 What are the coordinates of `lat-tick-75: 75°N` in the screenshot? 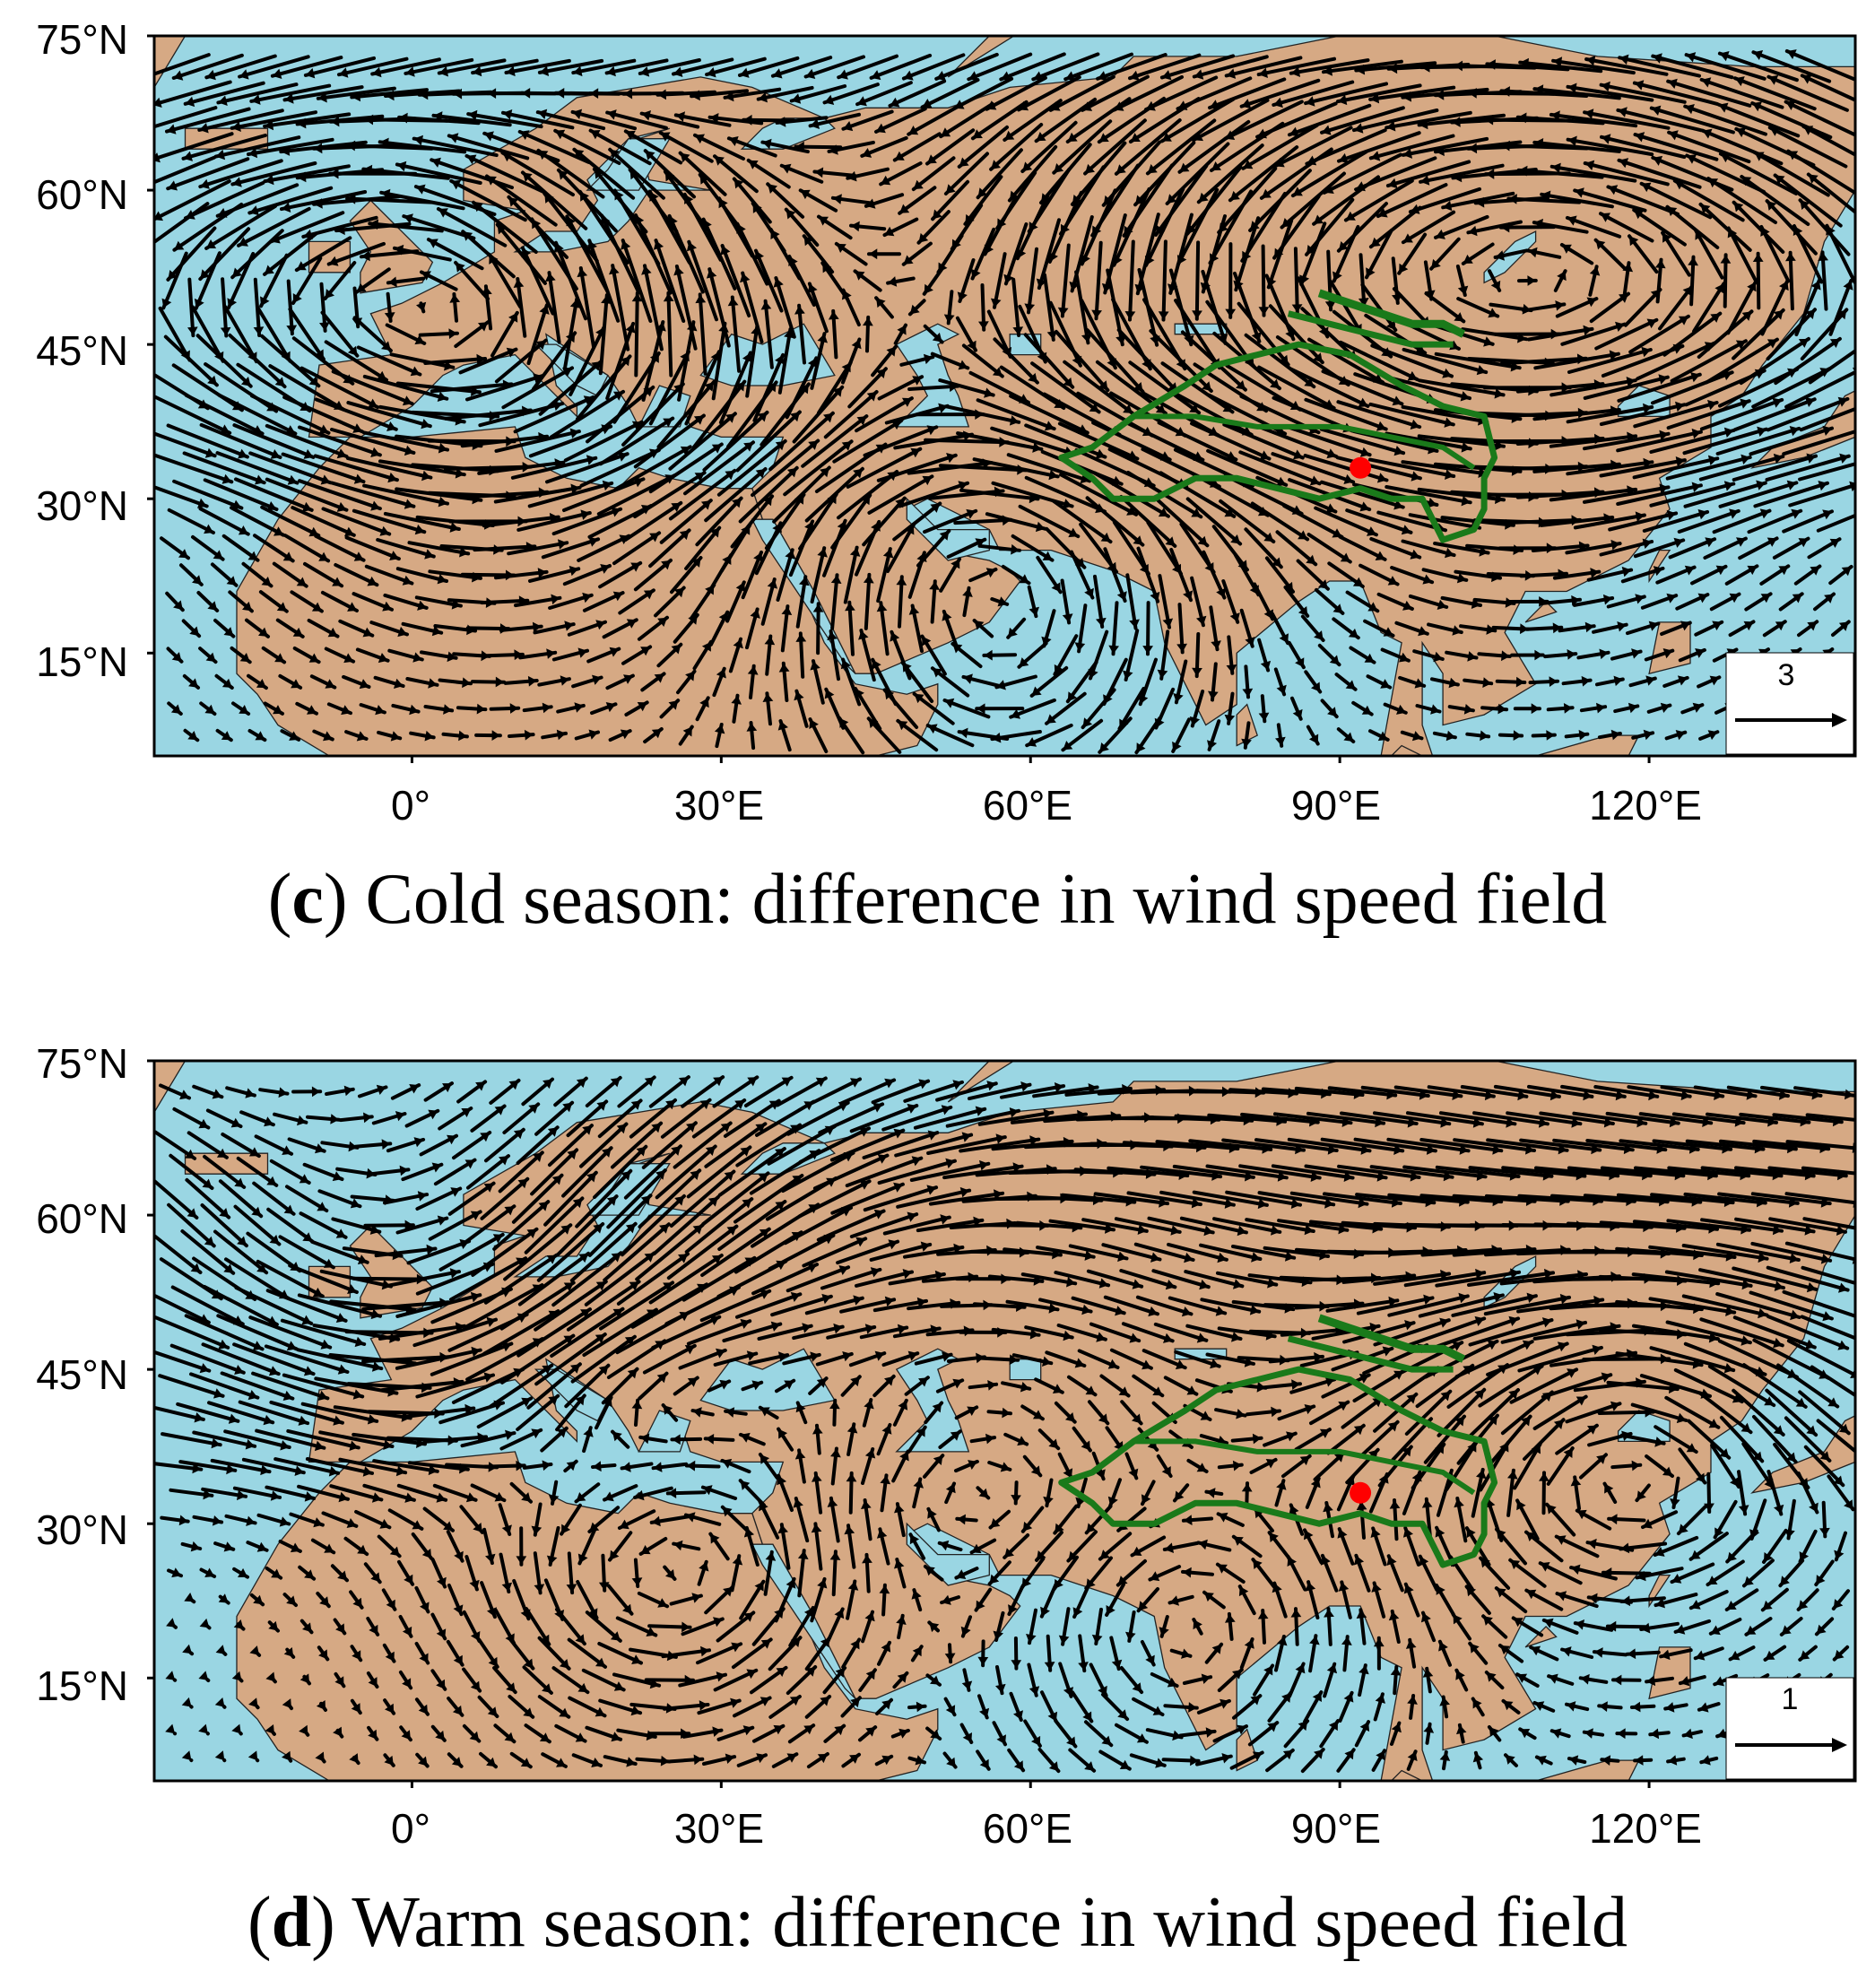 It's located at (82, 39).